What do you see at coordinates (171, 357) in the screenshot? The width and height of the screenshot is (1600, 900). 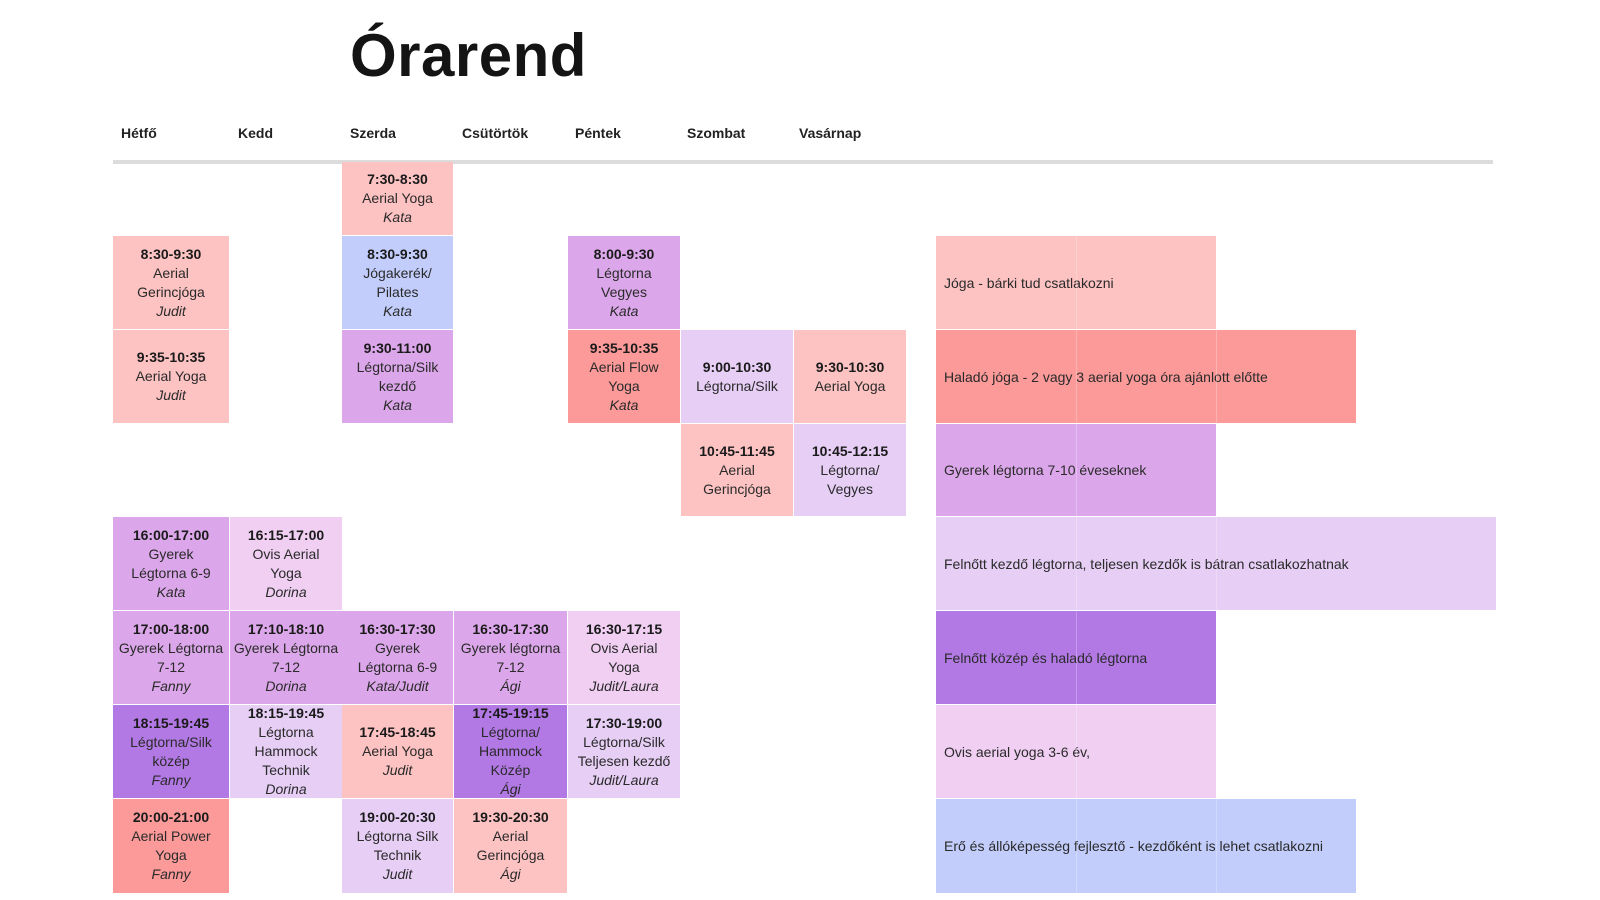 I see `class-time: 9:35-10:35` at bounding box center [171, 357].